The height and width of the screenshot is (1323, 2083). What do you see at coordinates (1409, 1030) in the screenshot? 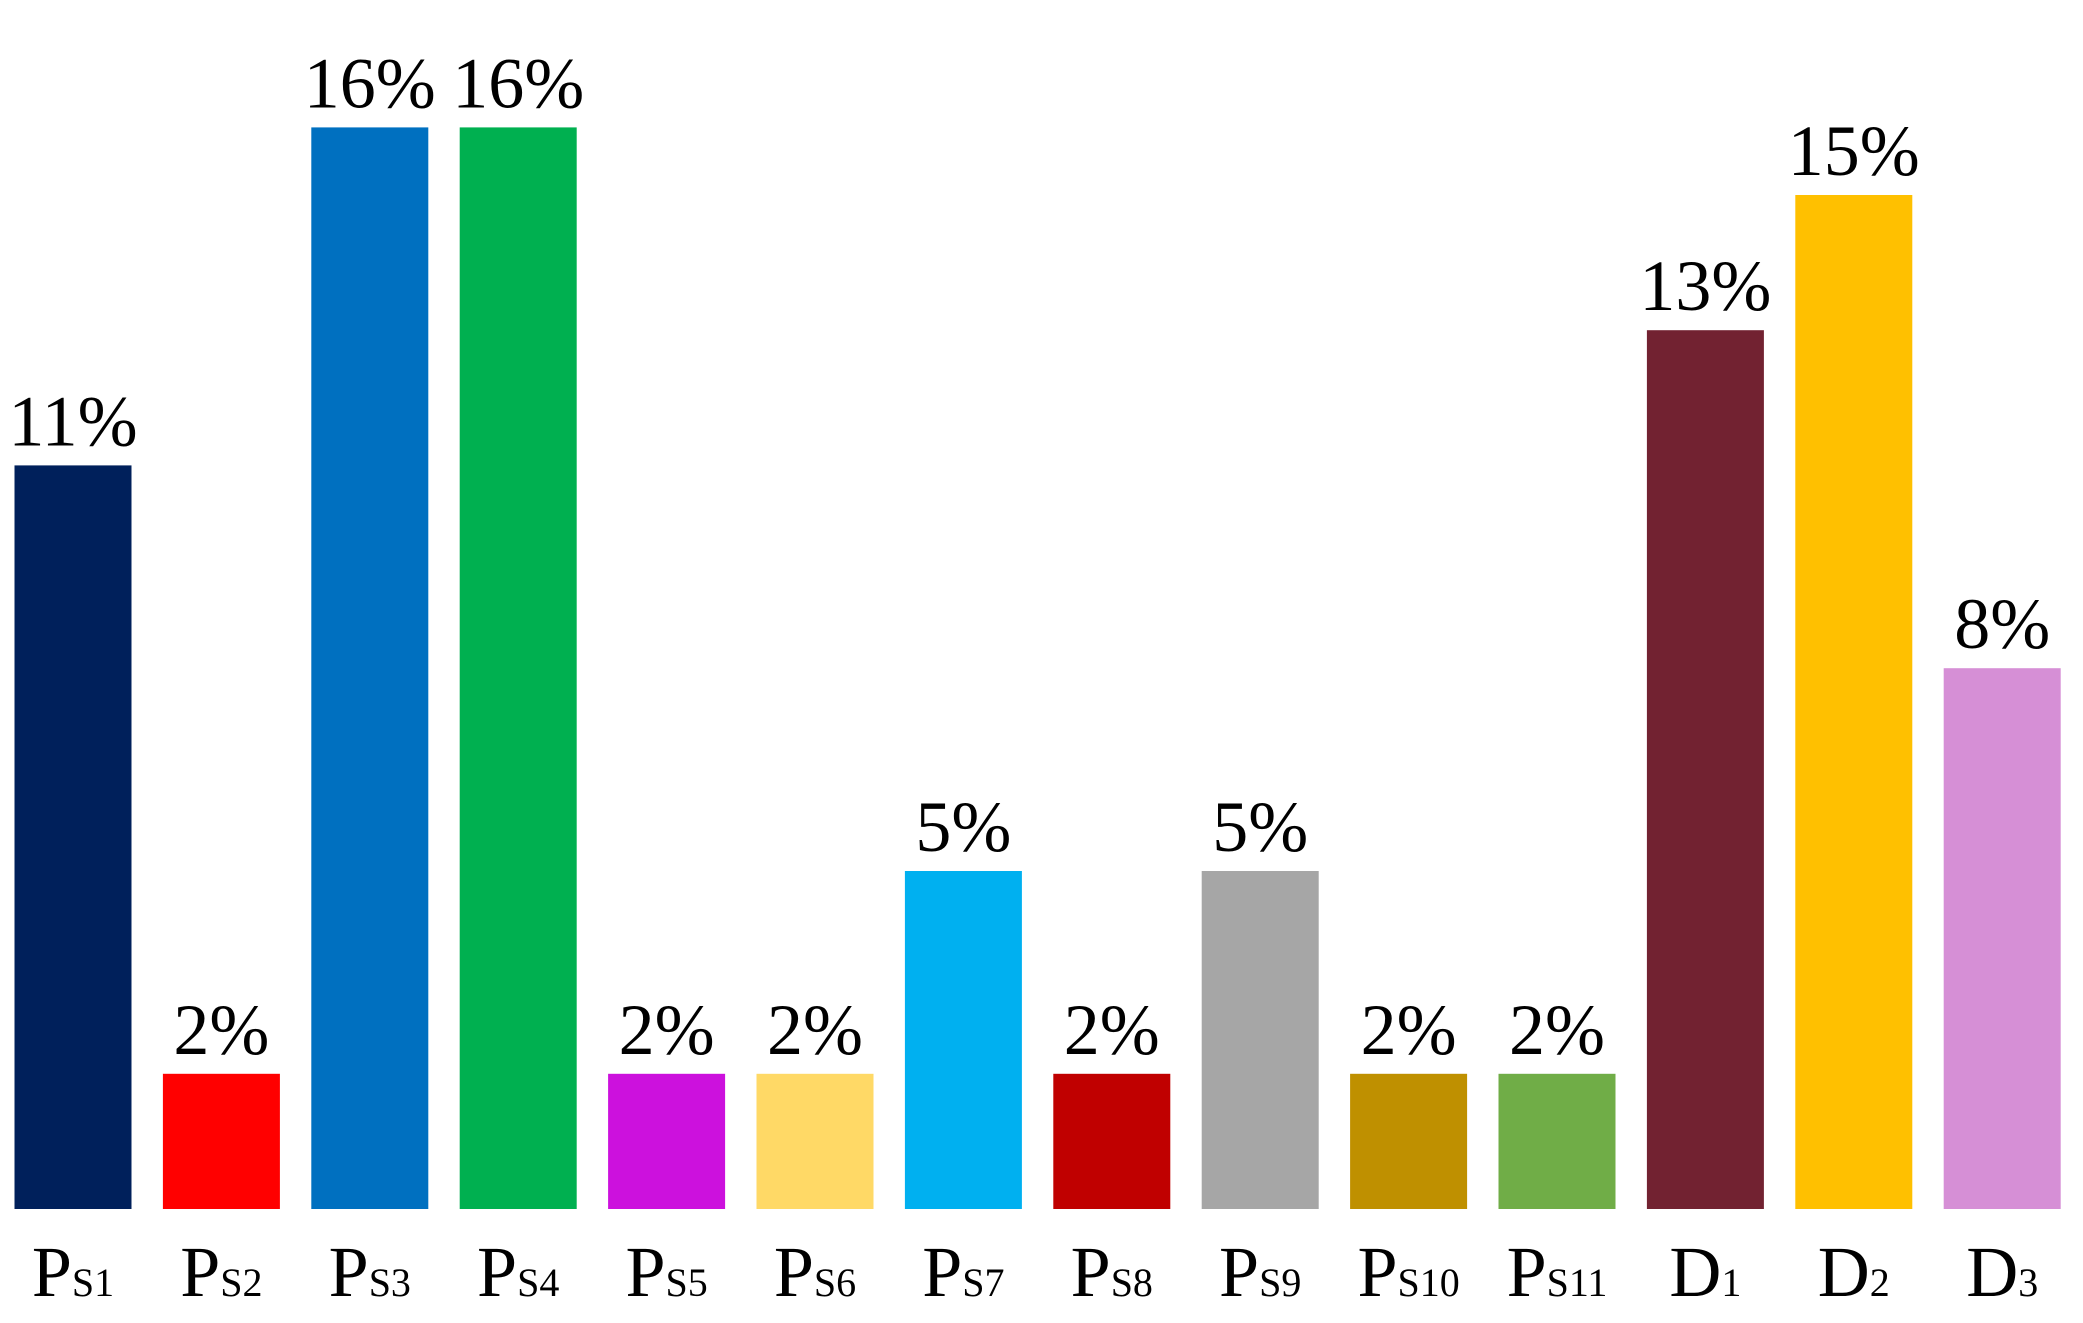
I see `value-label-10: 2%` at bounding box center [1409, 1030].